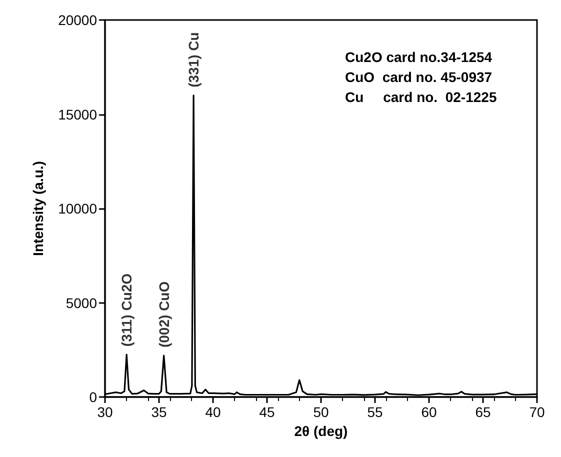 The height and width of the screenshot is (457, 561). I want to click on annotation: (311) Cu2O, so click(126, 310).